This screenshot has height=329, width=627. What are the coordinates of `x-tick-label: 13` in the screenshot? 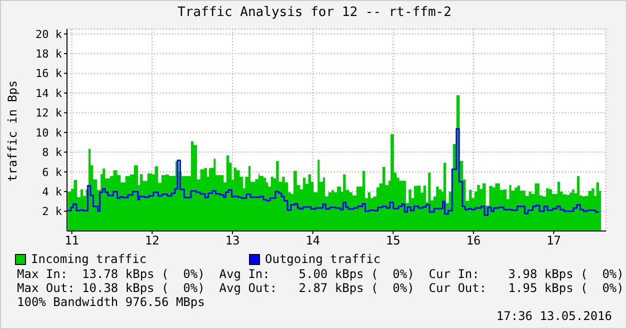 It's located at (232, 241).